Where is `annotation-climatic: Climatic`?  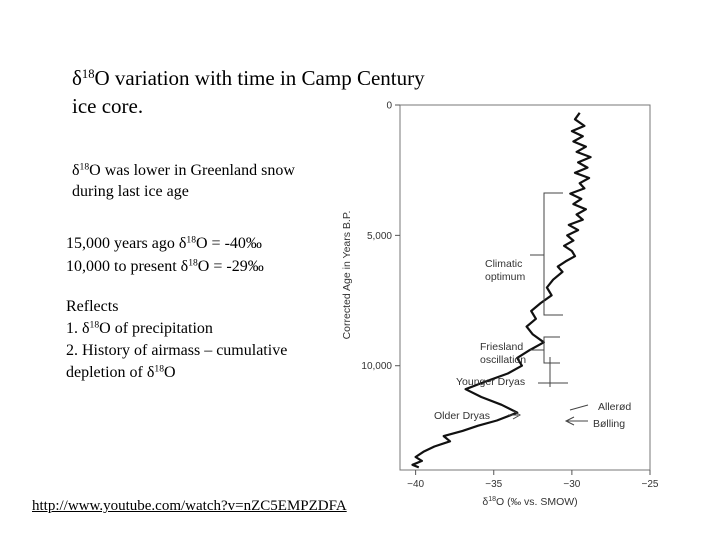
annotation-climatic: Climatic is located at coordinates (503, 264).